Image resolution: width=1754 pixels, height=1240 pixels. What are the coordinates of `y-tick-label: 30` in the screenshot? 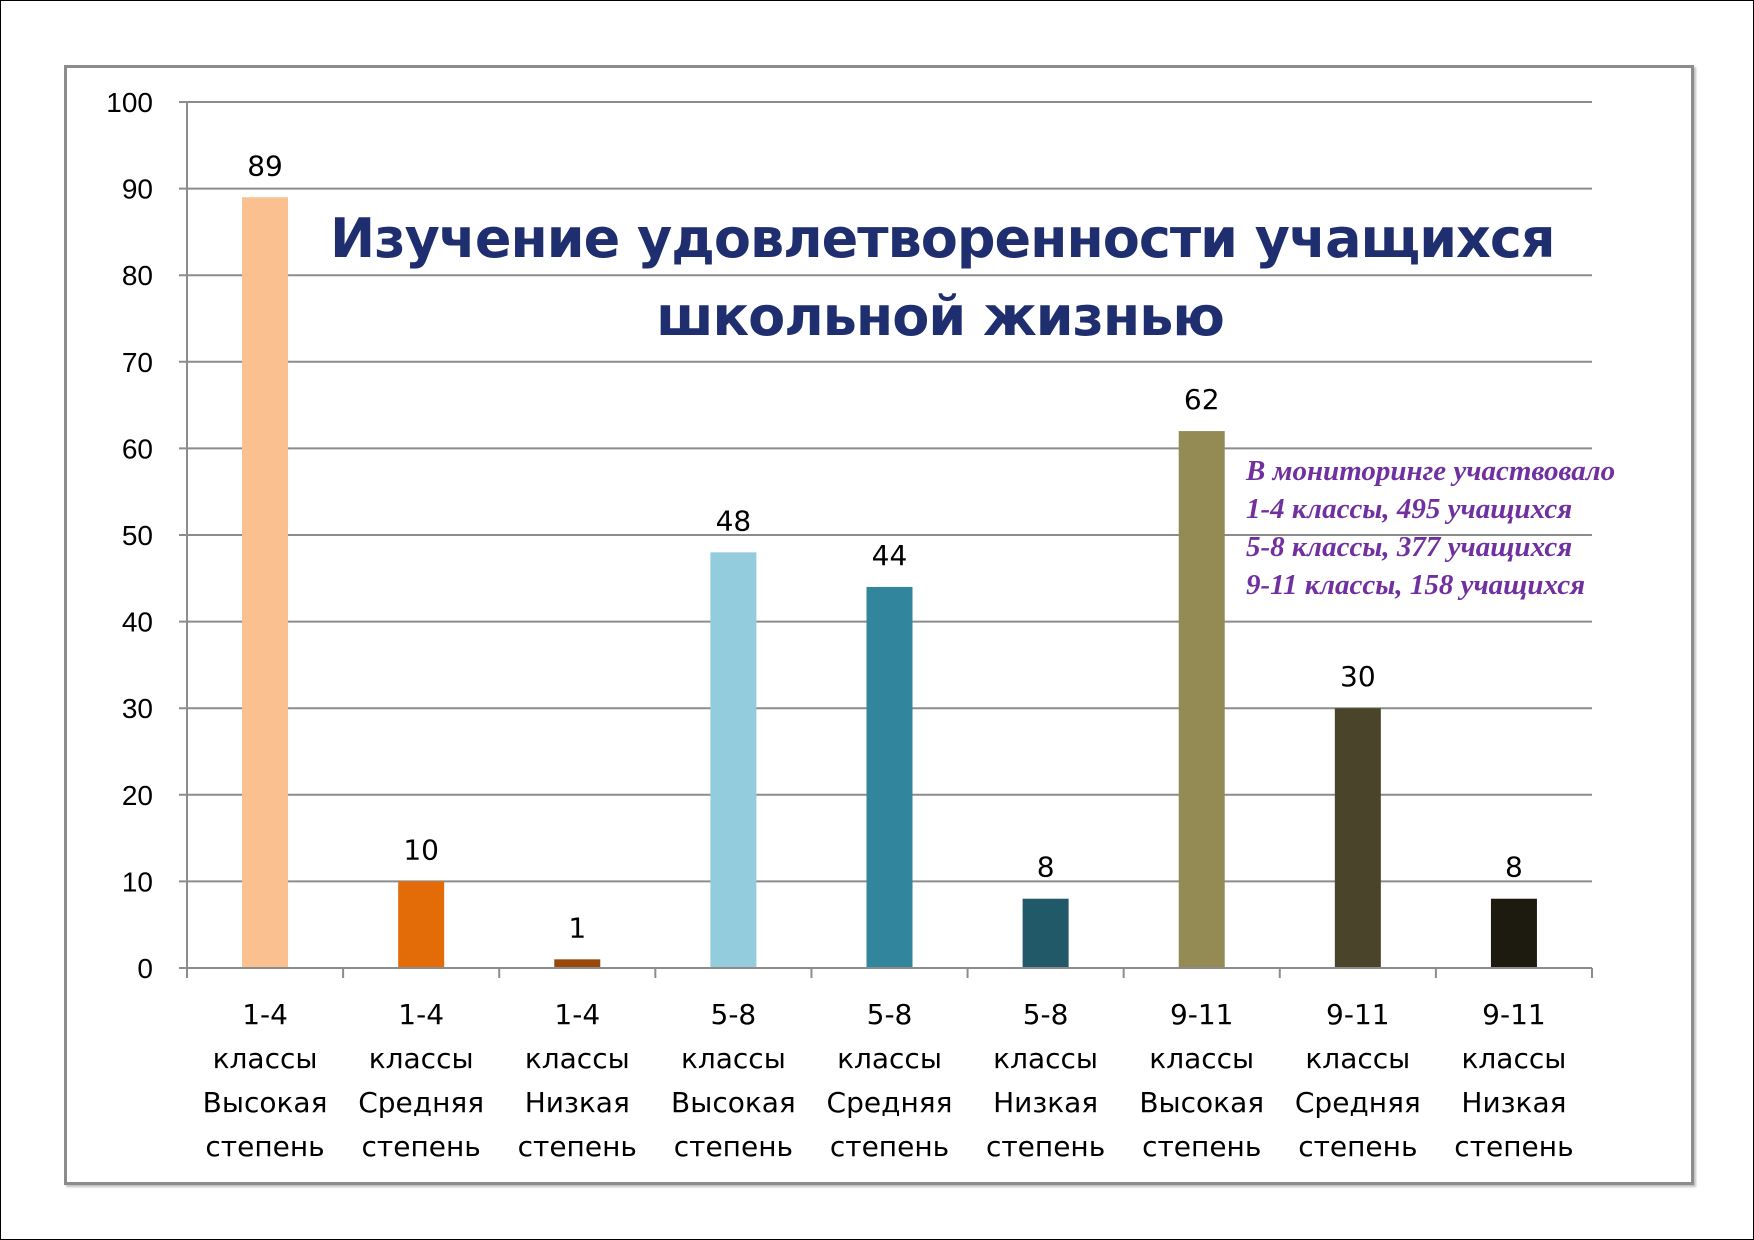 It's located at (137, 708).